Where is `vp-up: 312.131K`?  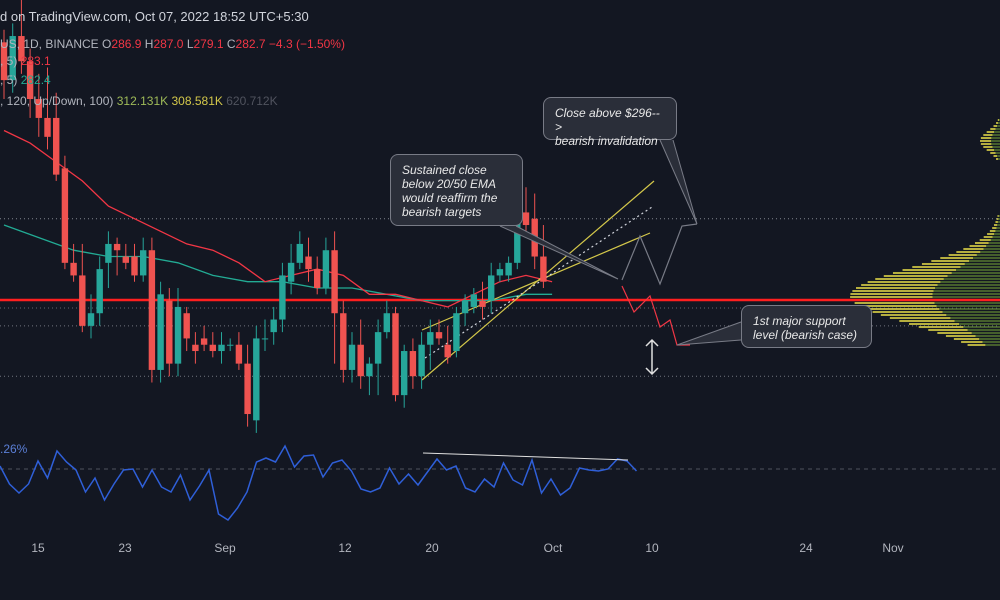 vp-up: 312.131K is located at coordinates (142, 101).